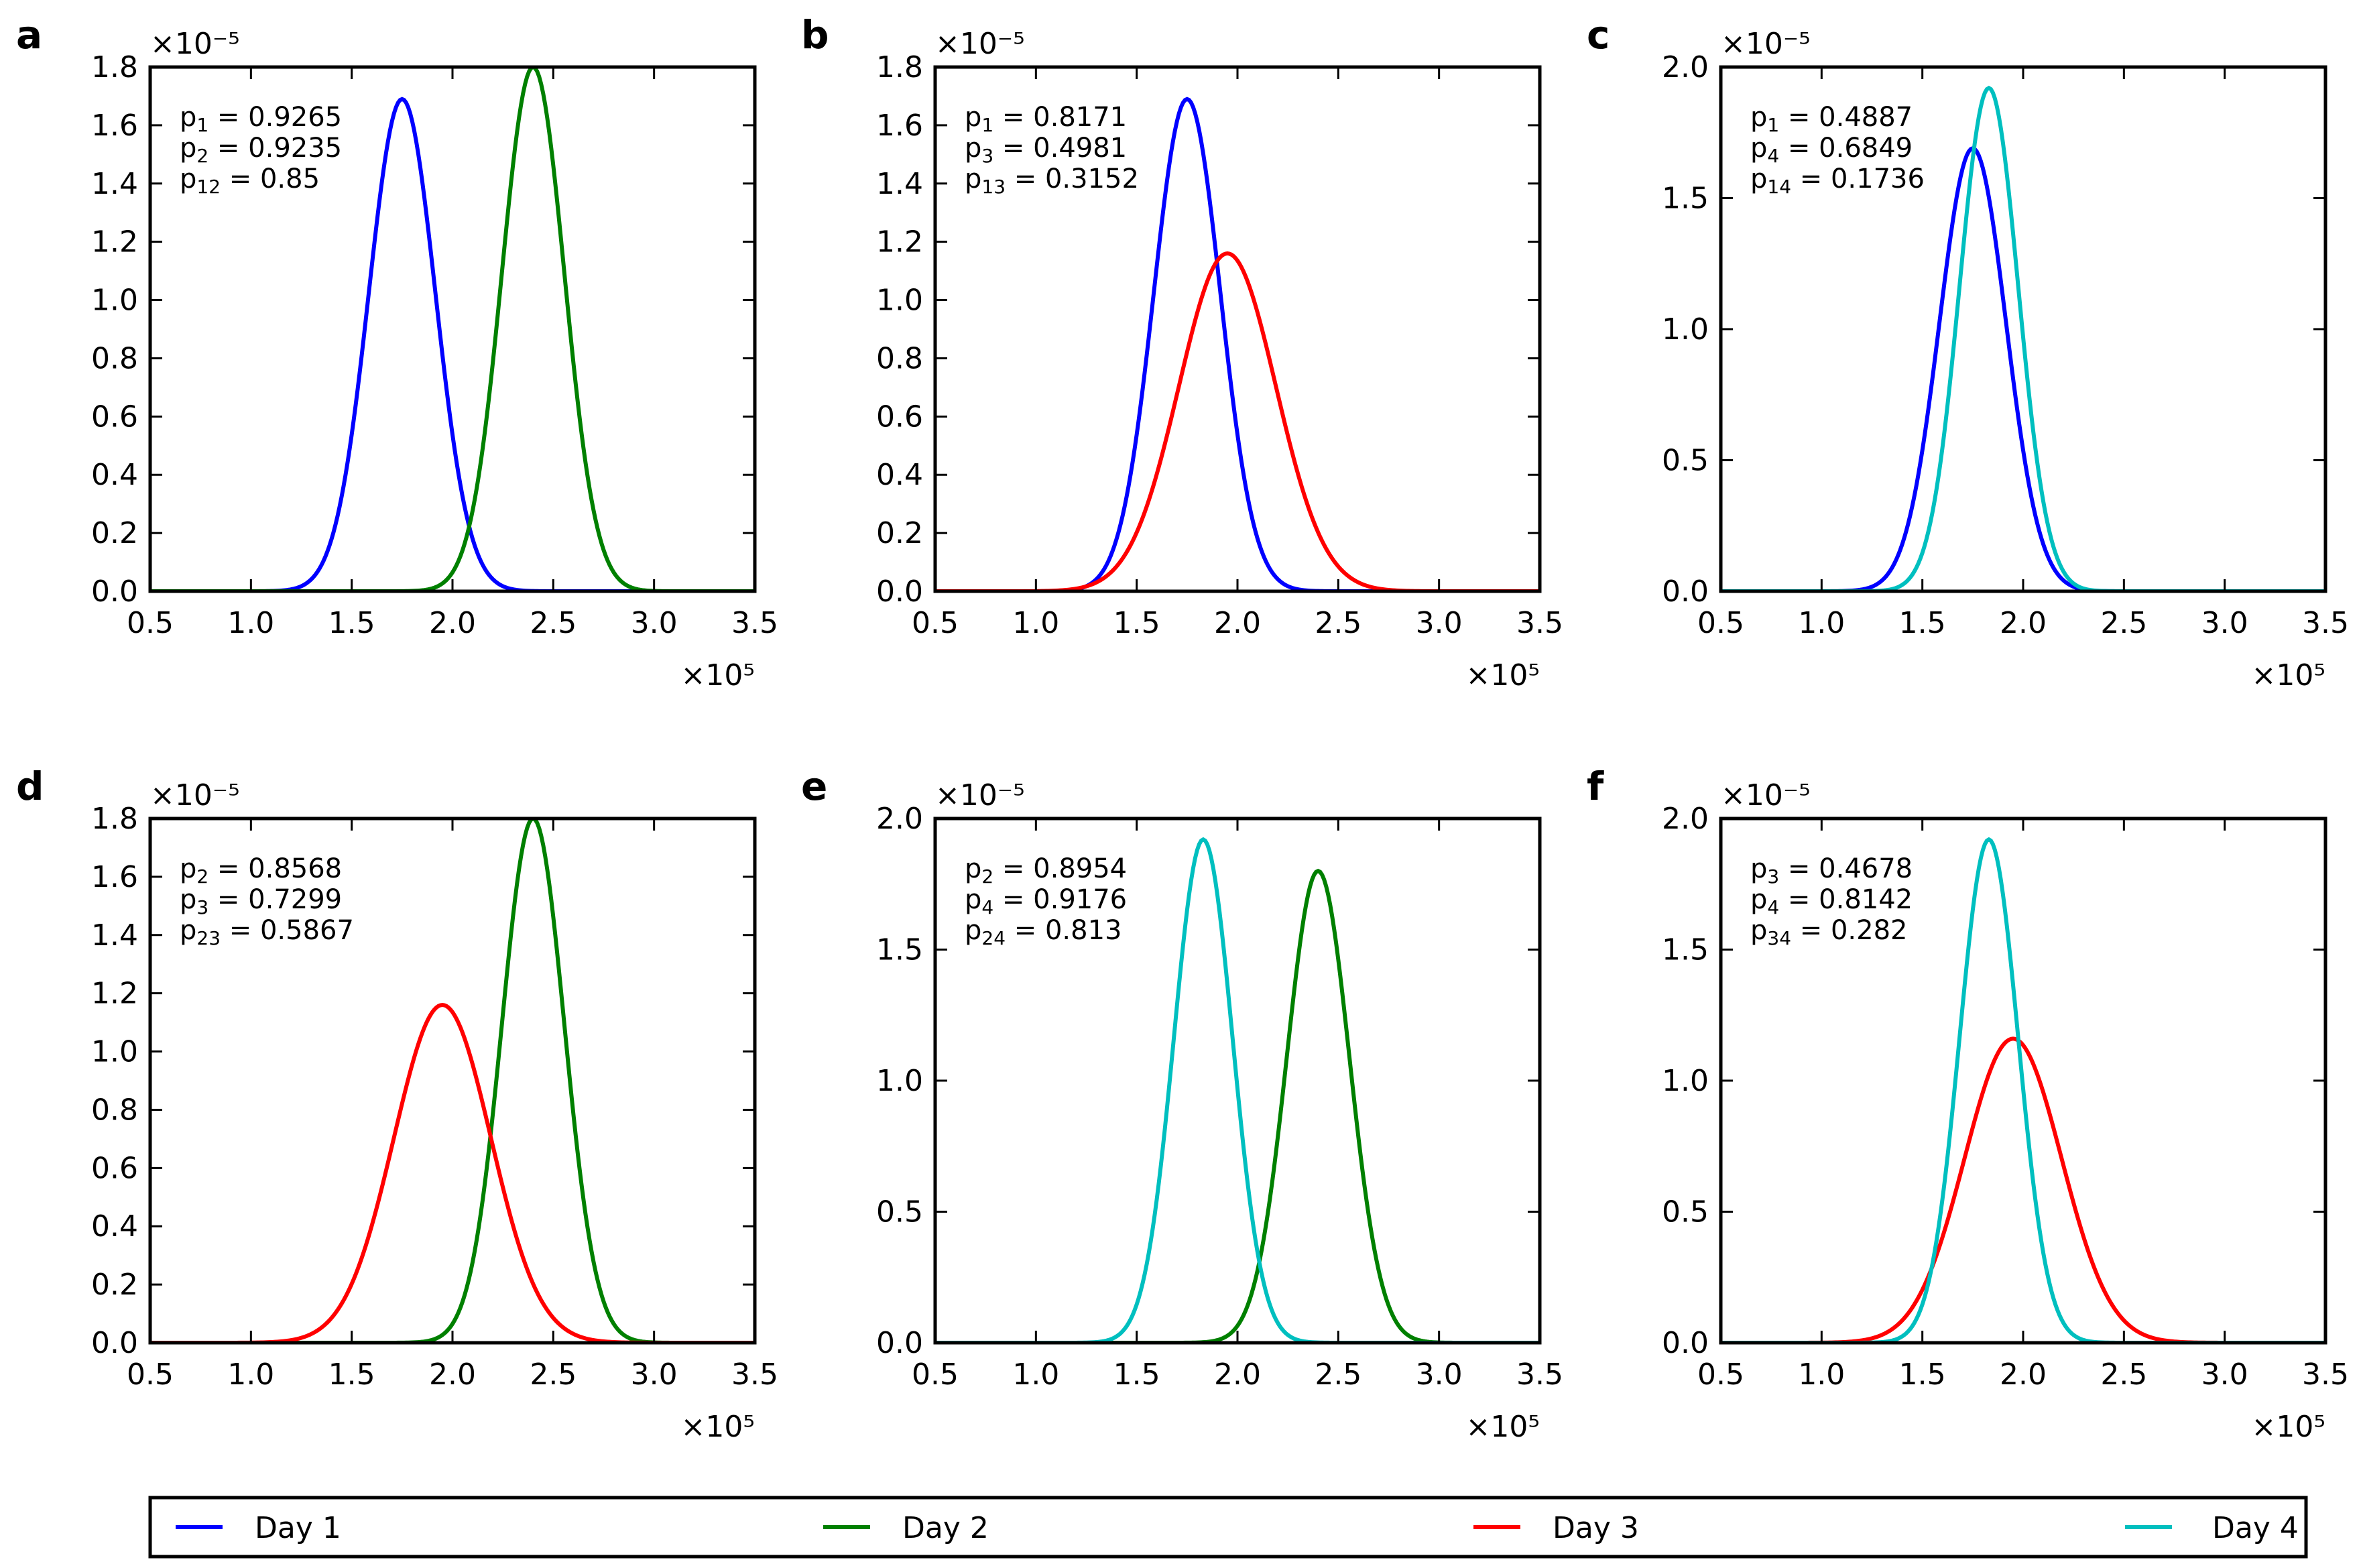  What do you see at coordinates (270, 179) in the screenshot?
I see `annotation-value: = 0.85` at bounding box center [270, 179].